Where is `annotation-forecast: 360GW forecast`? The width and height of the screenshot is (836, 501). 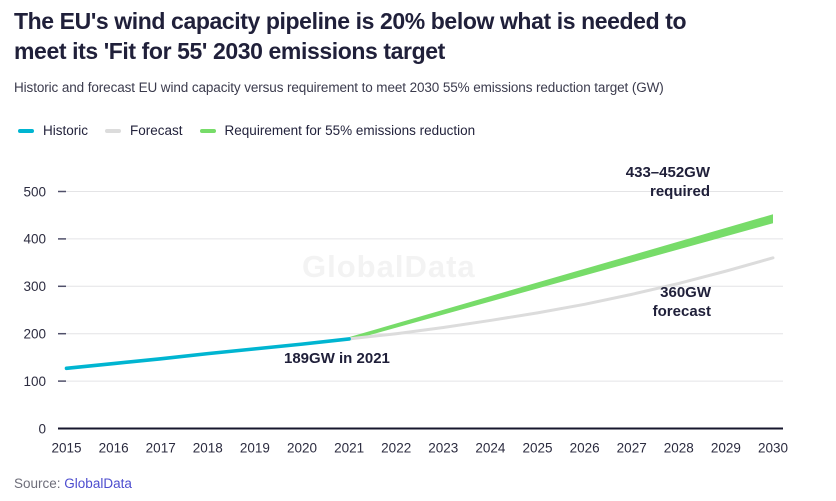 annotation-forecast: 360GW forecast is located at coordinates (681, 302).